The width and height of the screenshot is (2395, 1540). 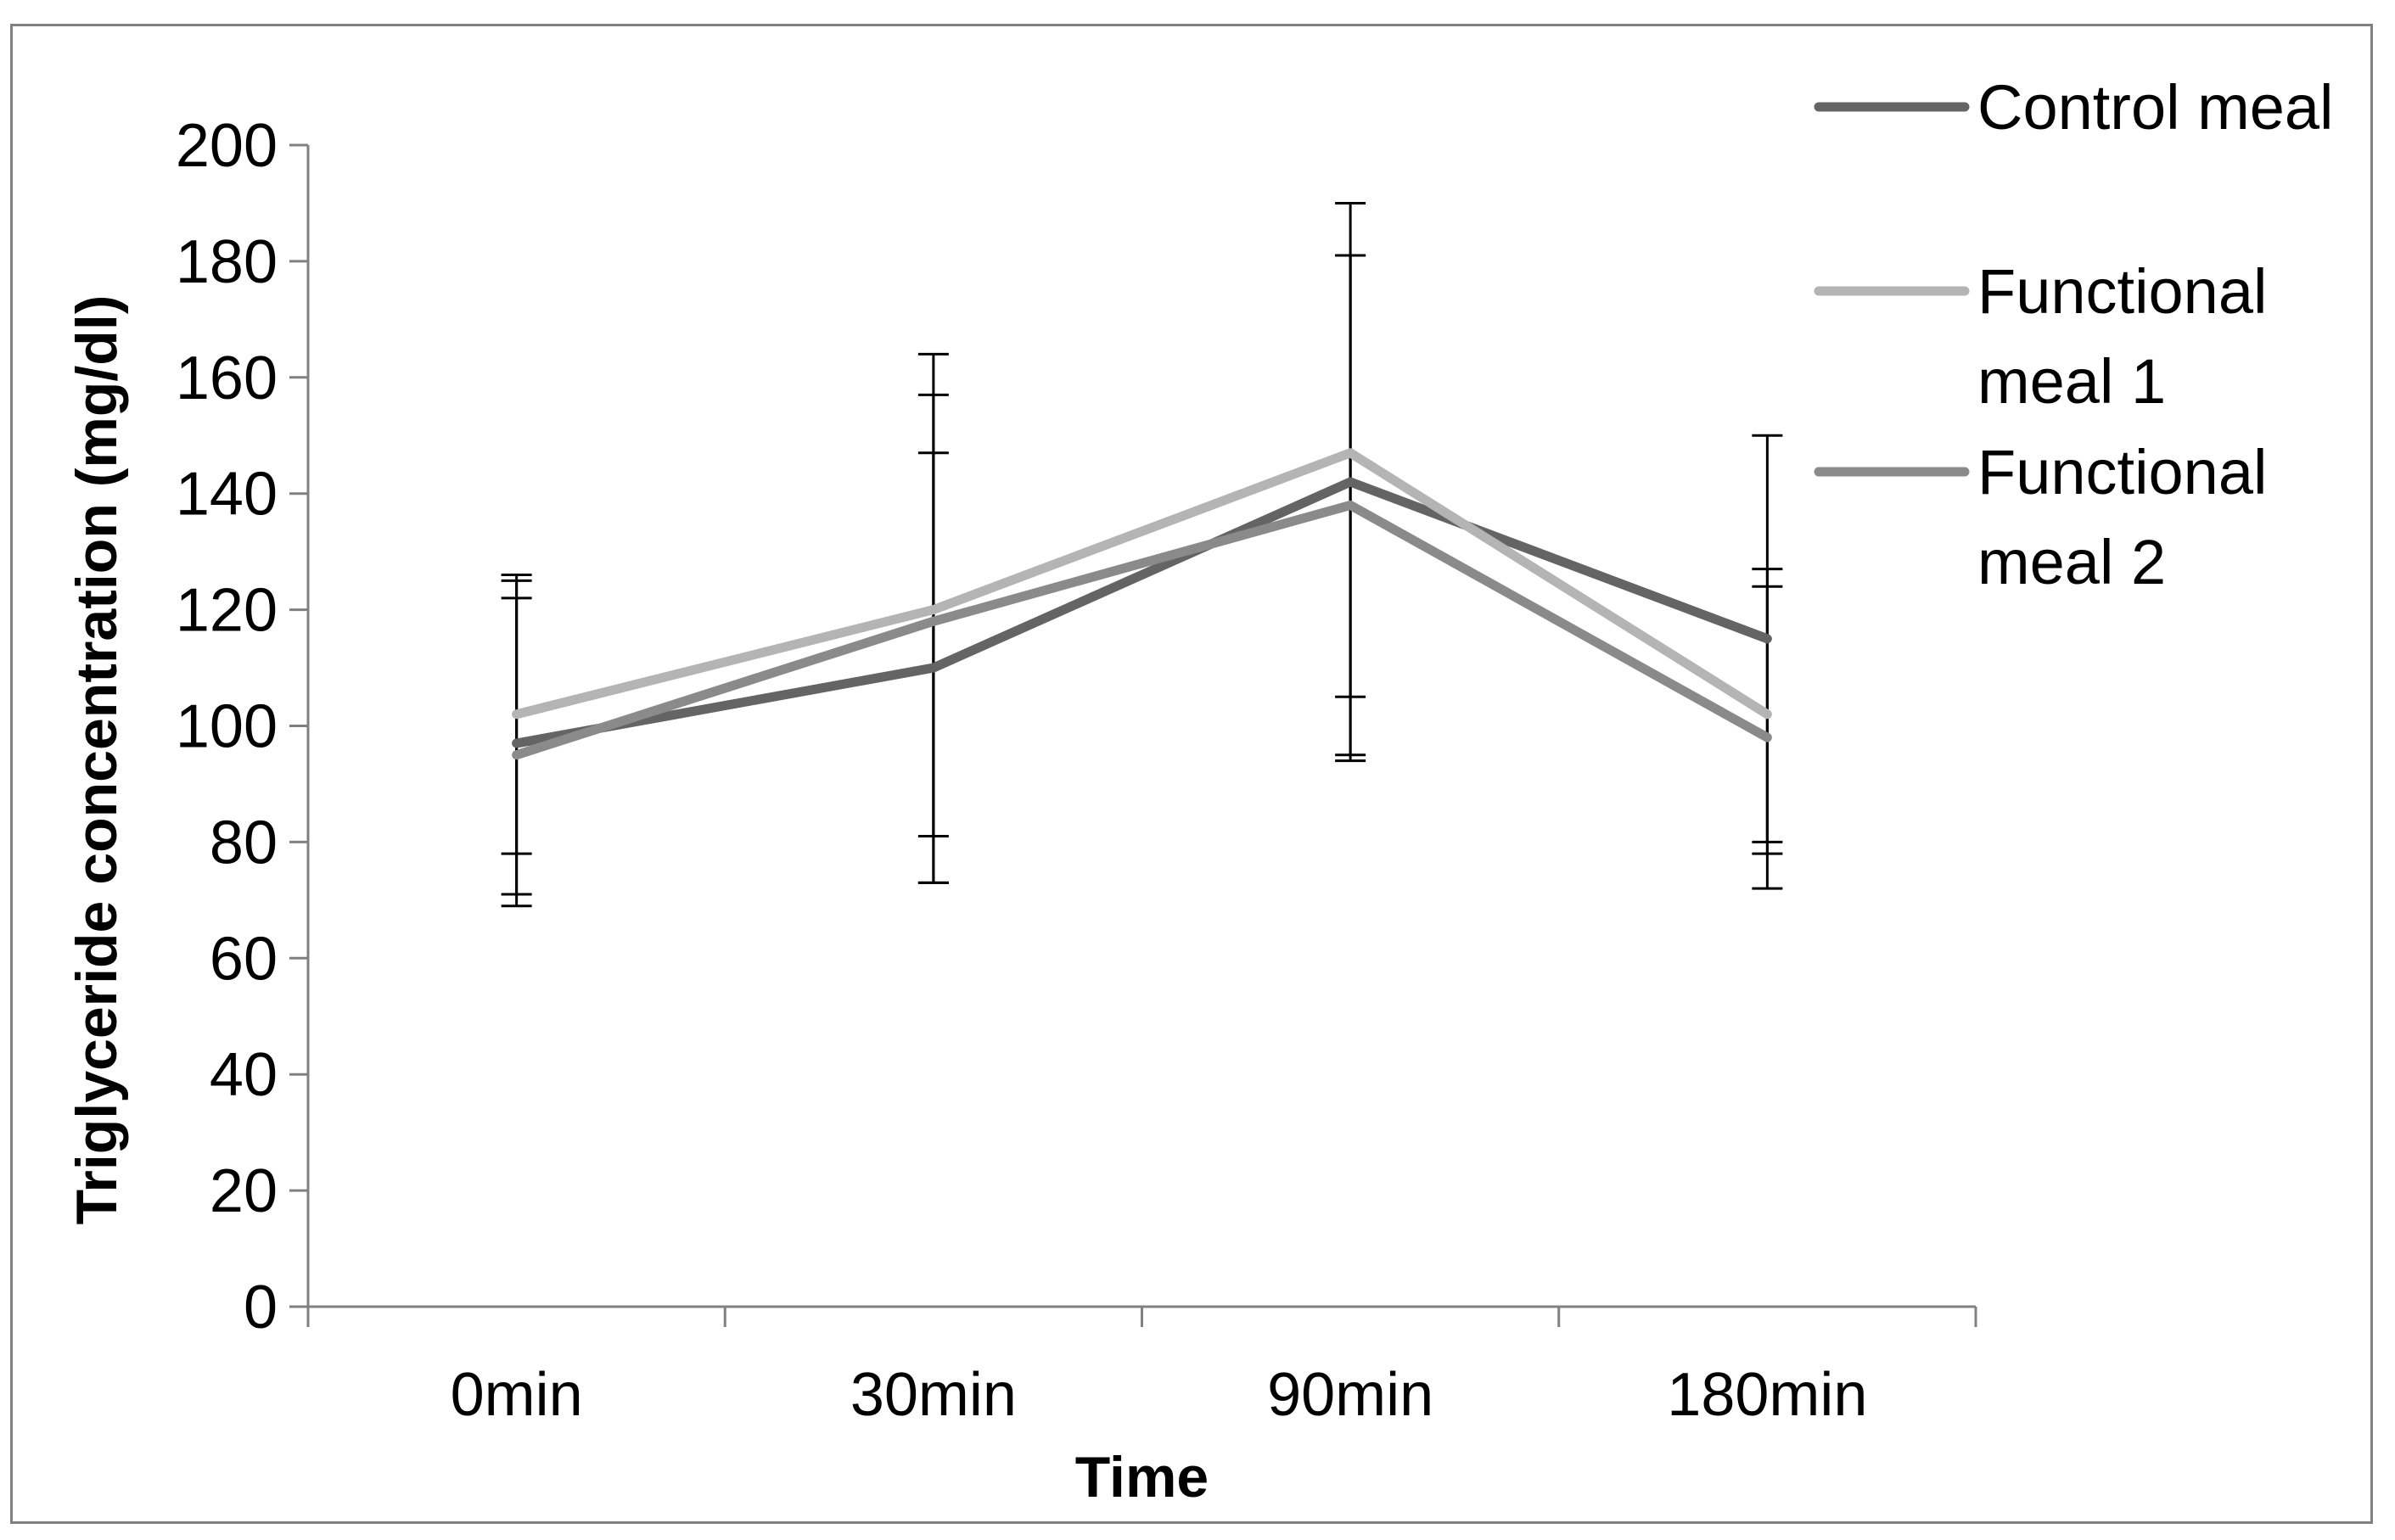 What do you see at coordinates (261, 1307) in the screenshot?
I see `y-tick-label: 0` at bounding box center [261, 1307].